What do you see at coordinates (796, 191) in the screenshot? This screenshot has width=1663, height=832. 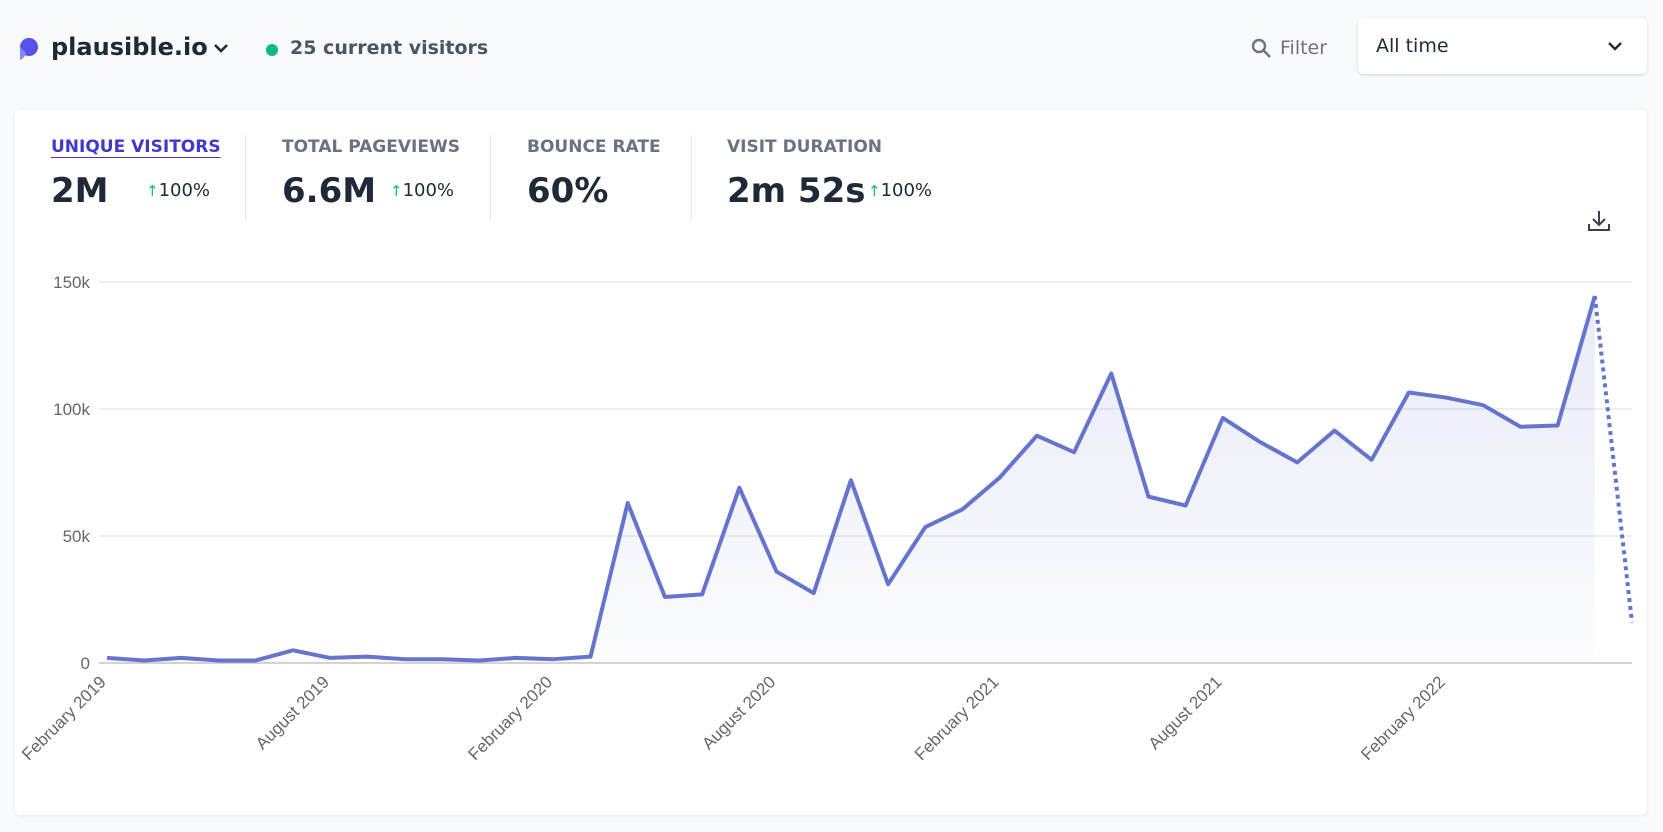 I see `metric-value: 2m 52s` at bounding box center [796, 191].